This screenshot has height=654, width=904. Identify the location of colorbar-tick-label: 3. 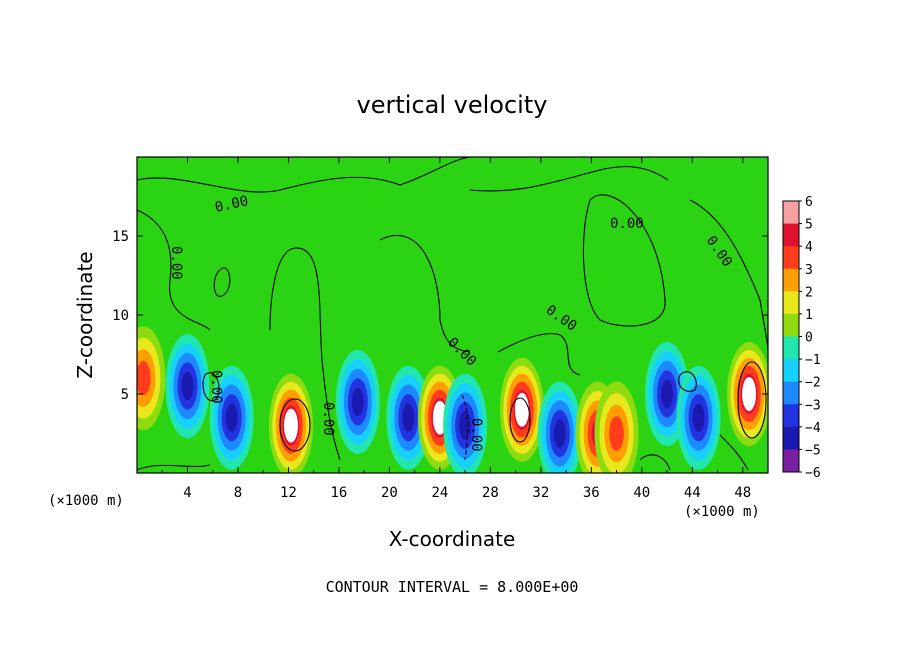
(809, 270).